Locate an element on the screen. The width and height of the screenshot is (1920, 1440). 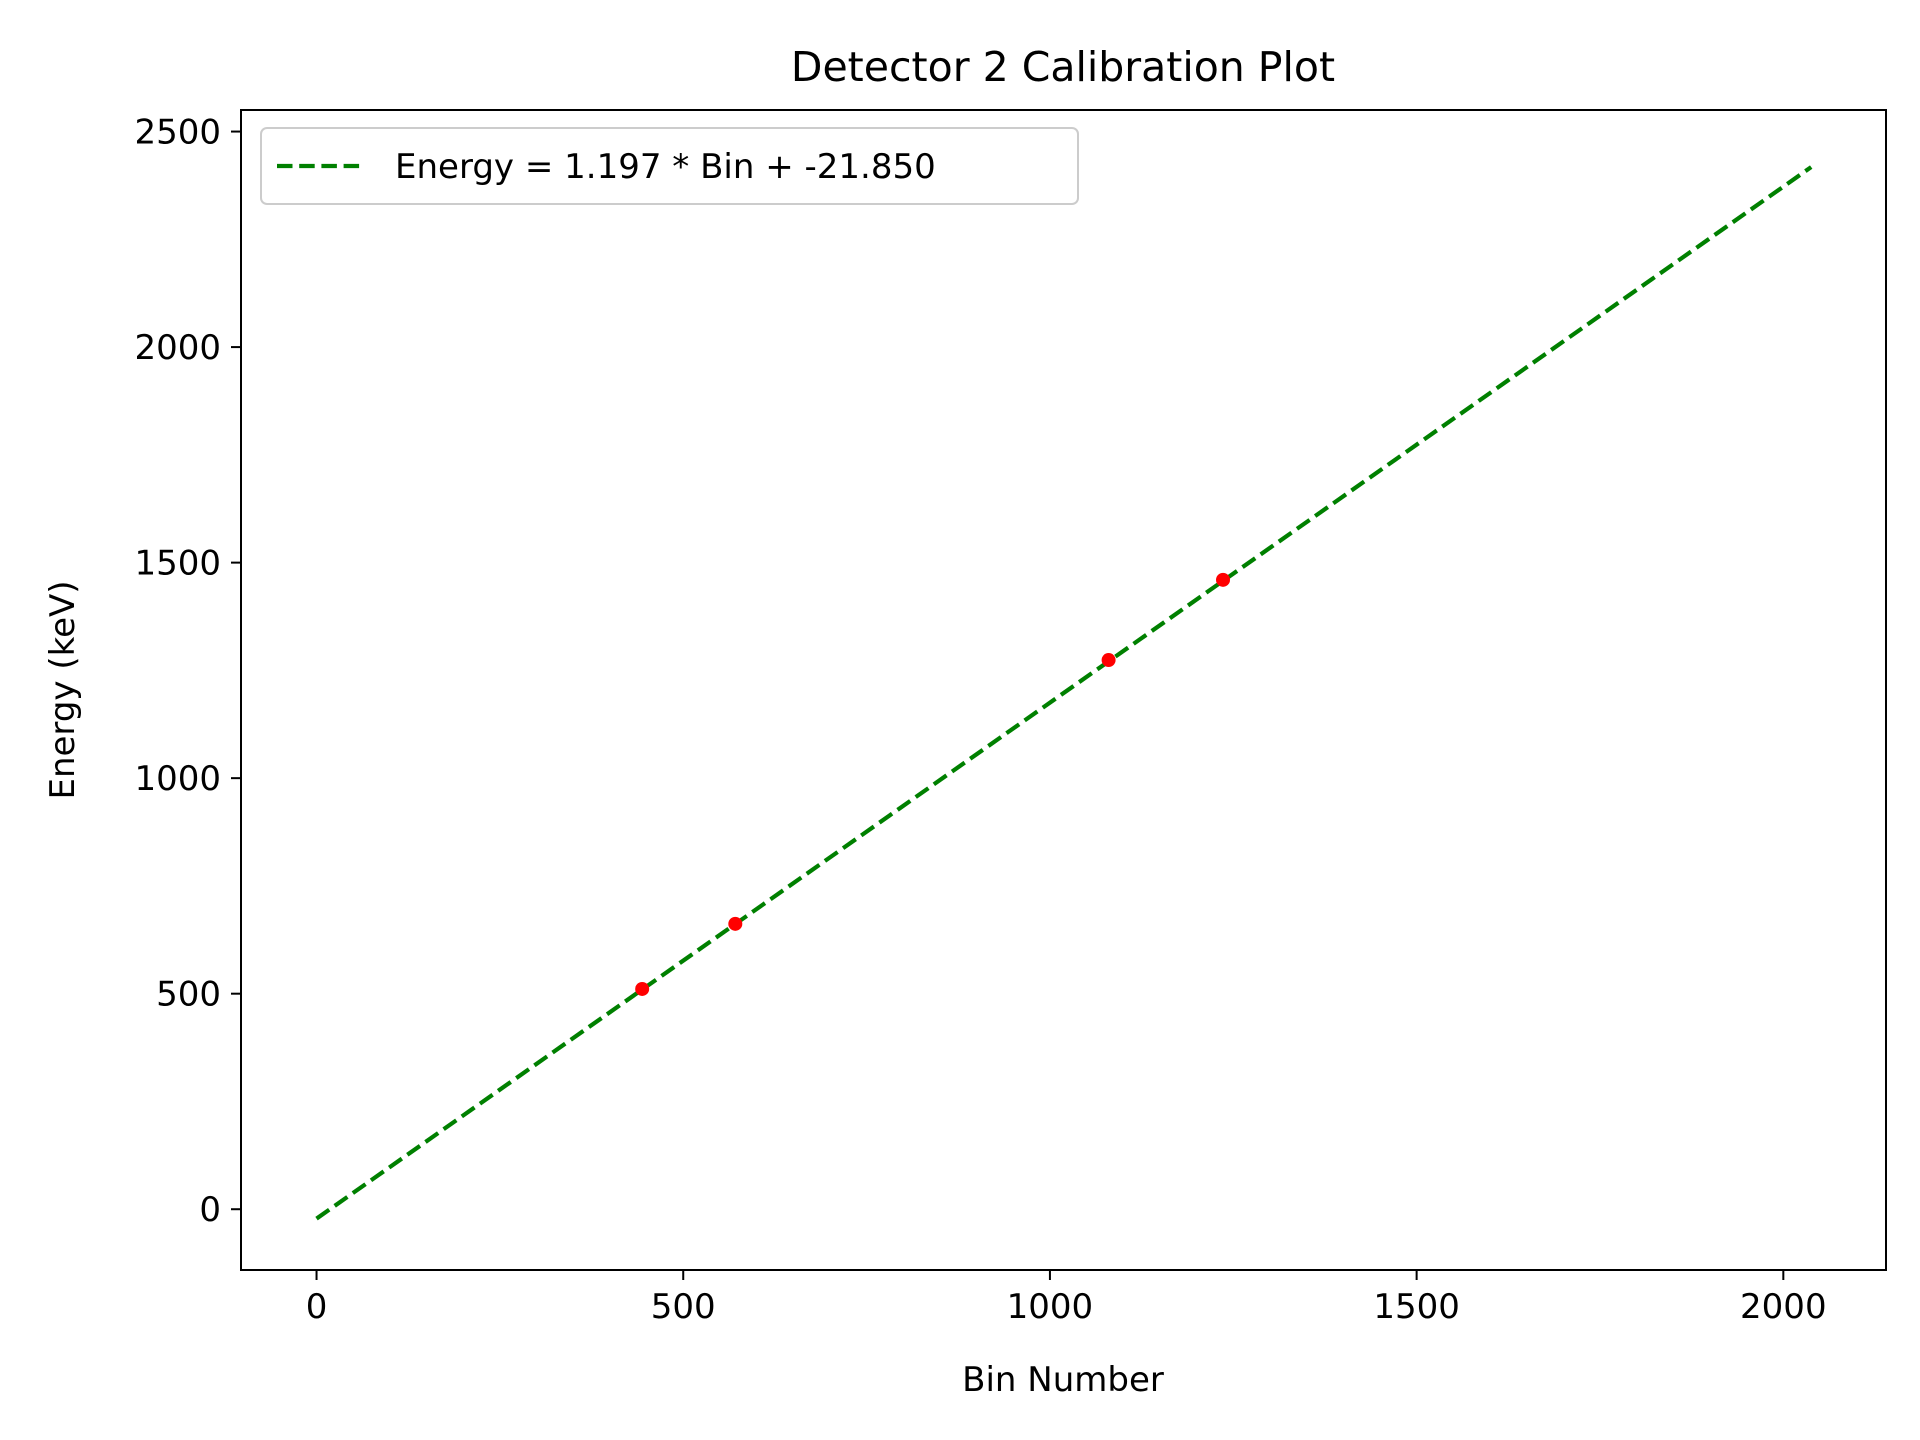
legend-label: Energy = 1.197 * Bin + -21.850 is located at coordinates (665, 167).